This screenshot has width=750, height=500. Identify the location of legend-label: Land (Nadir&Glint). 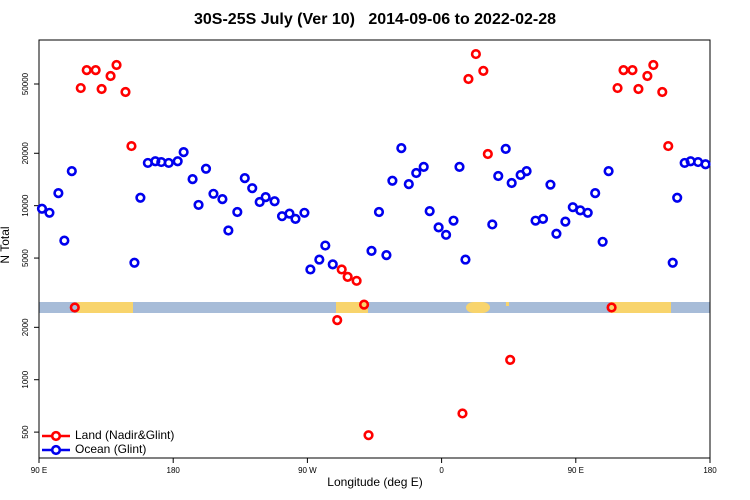
(124, 435).